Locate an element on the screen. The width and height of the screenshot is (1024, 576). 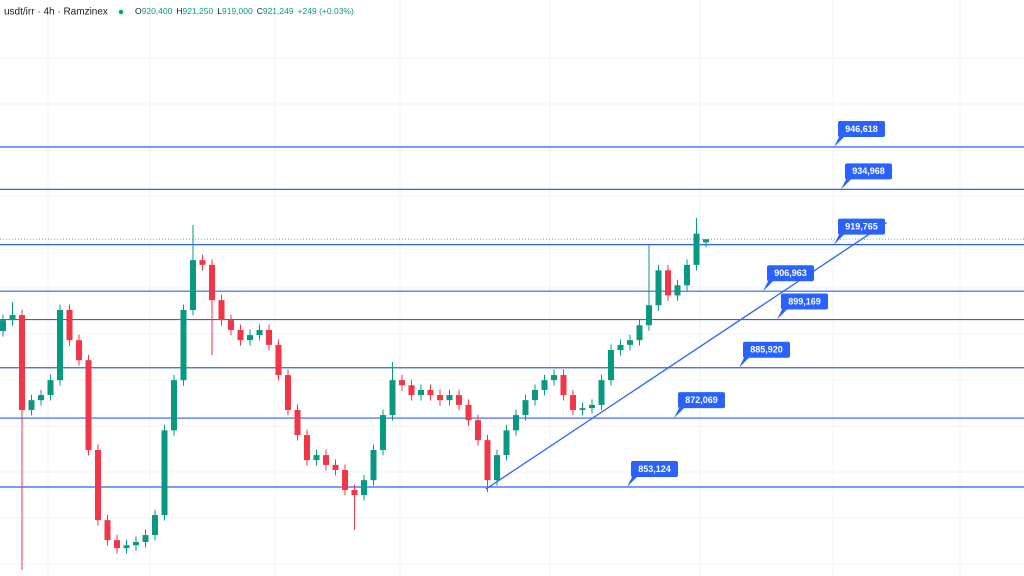
ohlc-value: 921,250 is located at coordinates (198, 11).